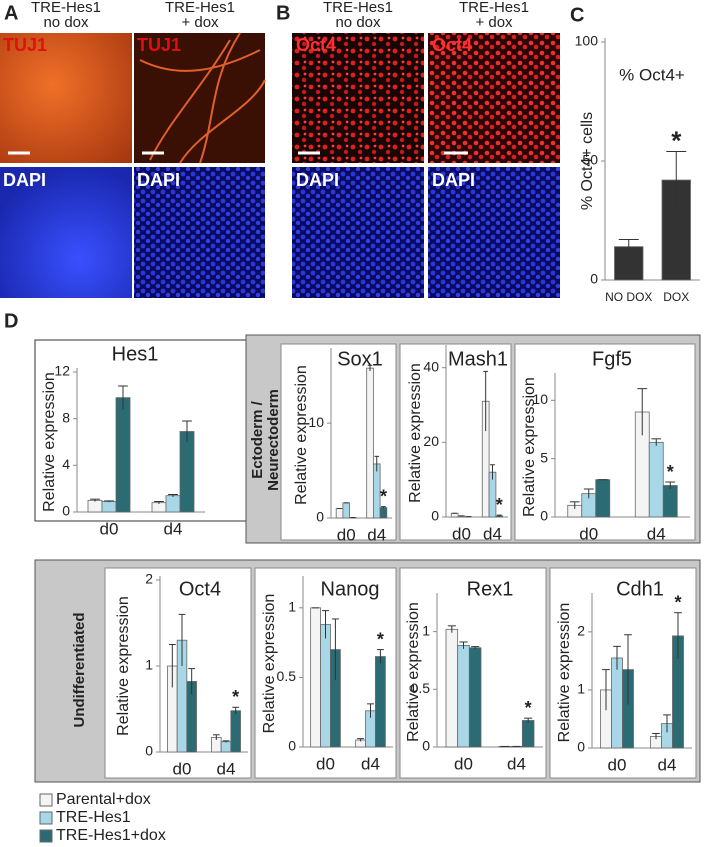 This screenshot has width=708, height=847. Describe the element at coordinates (79, 669) in the screenshot. I see `group-label: Undifferentiated` at that location.